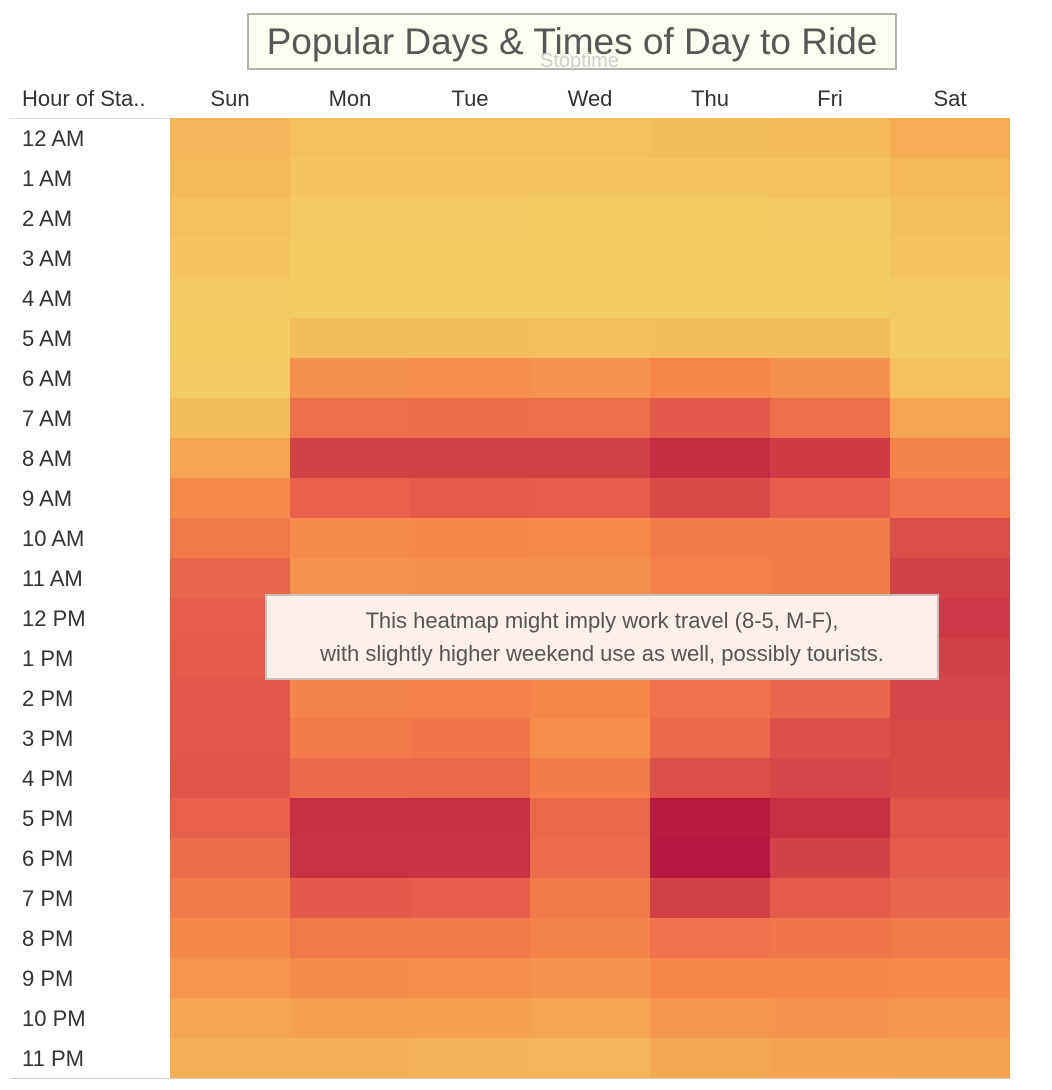 The height and width of the screenshot is (1090, 1052). What do you see at coordinates (54, 1018) in the screenshot?
I see `row-label: 10 PM` at bounding box center [54, 1018].